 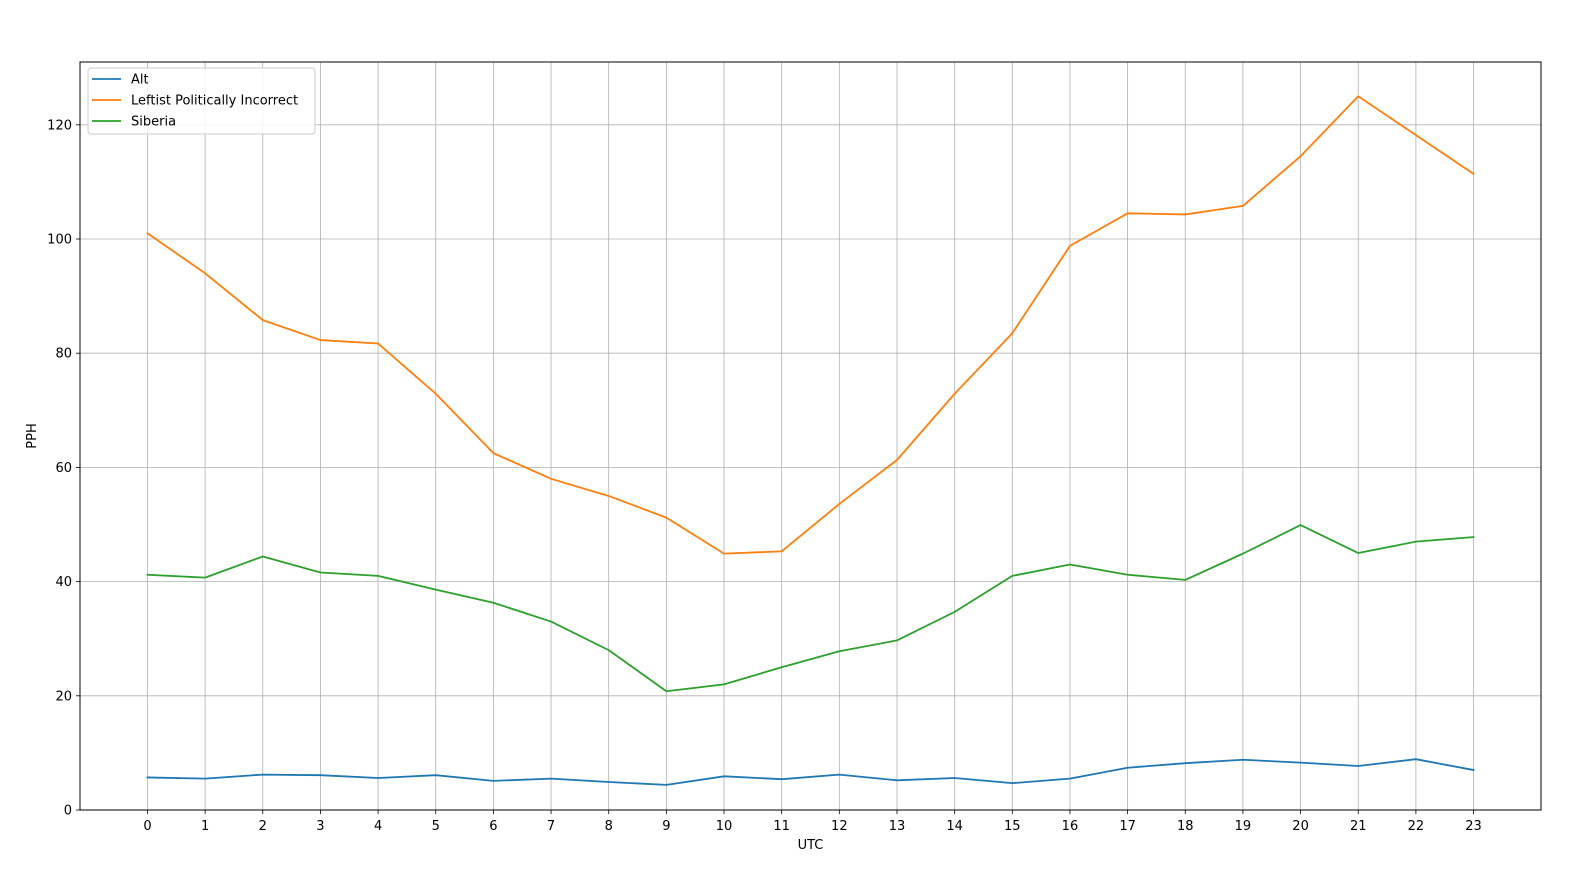 What do you see at coordinates (1473, 826) in the screenshot?
I see `x-tick-label: 23` at bounding box center [1473, 826].